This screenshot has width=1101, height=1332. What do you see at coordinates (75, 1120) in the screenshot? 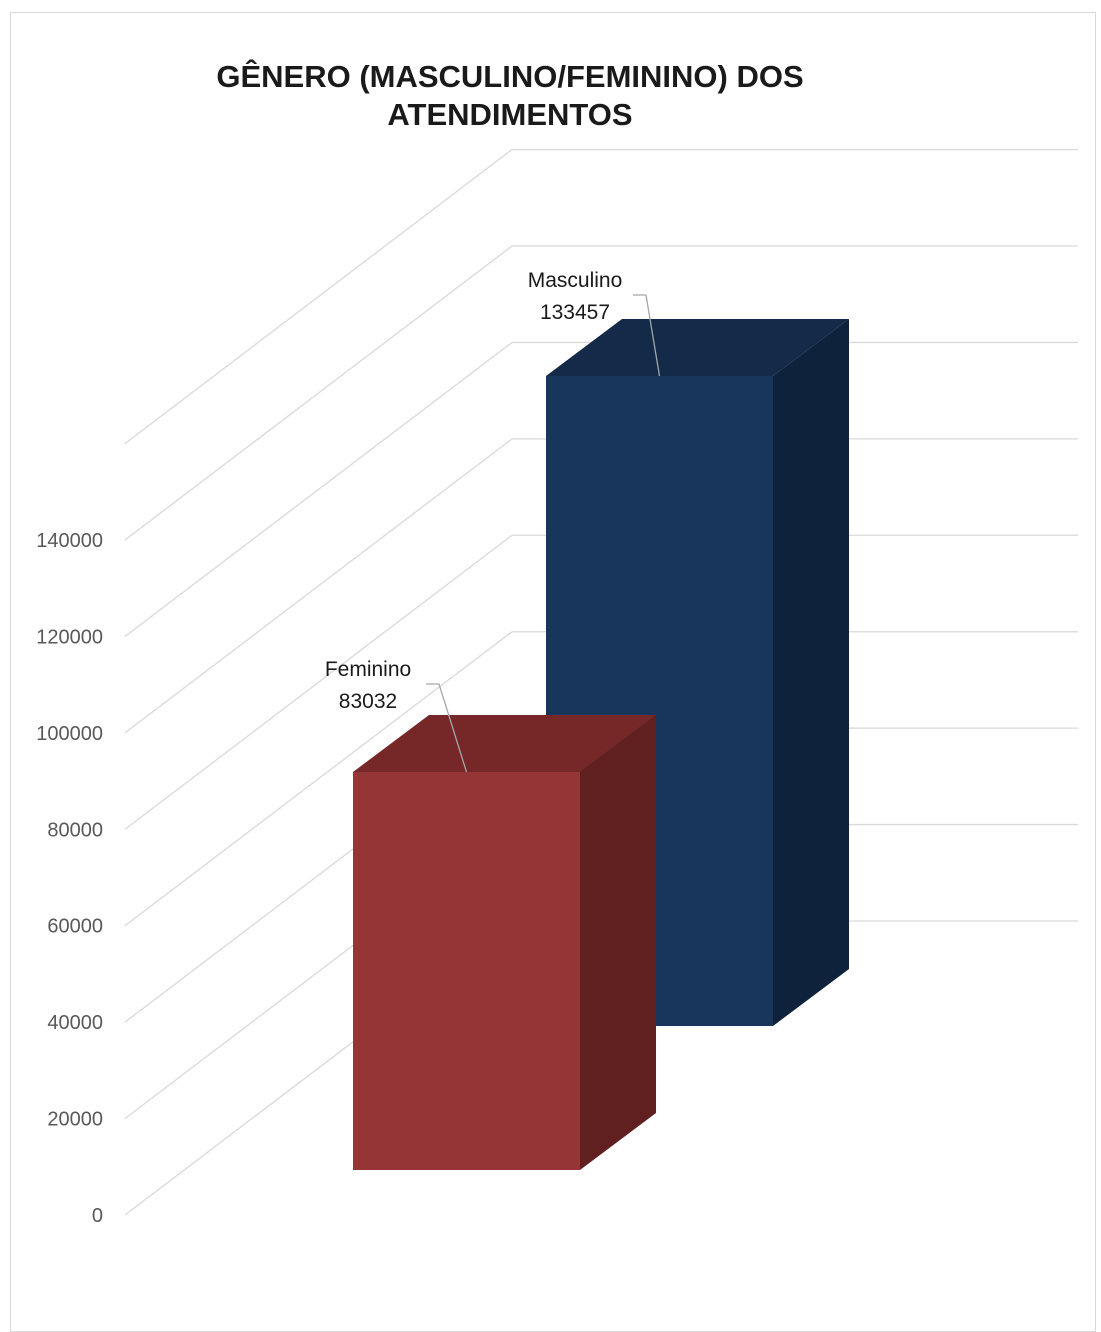
I see `y-tick-label: 20000` at bounding box center [75, 1120].